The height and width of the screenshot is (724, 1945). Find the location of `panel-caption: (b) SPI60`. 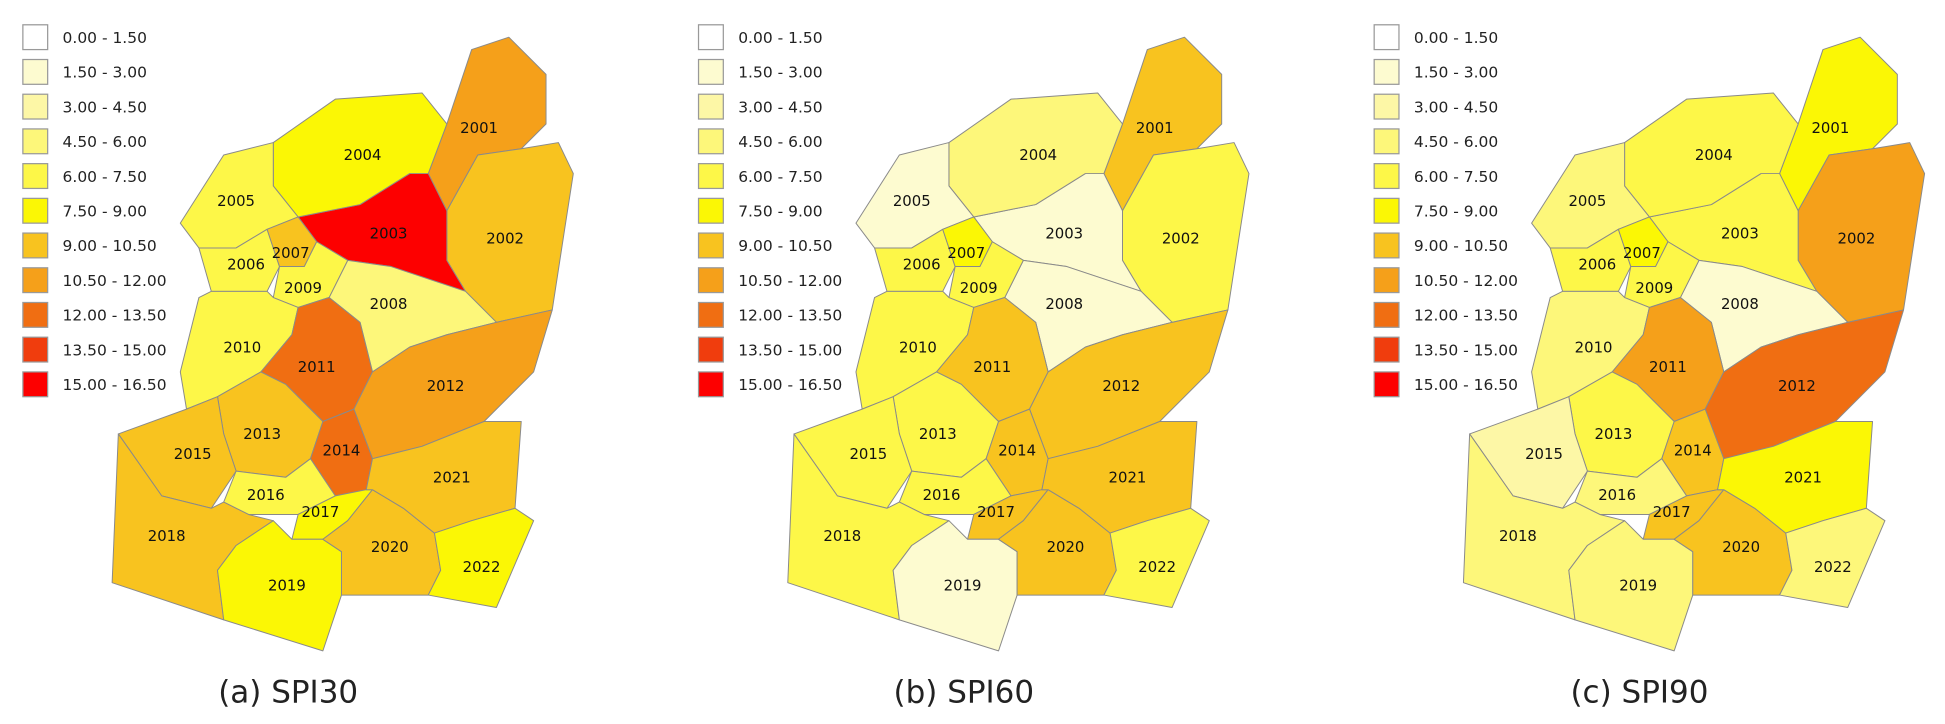

panel-caption: (b) SPI60 is located at coordinates (964, 693).